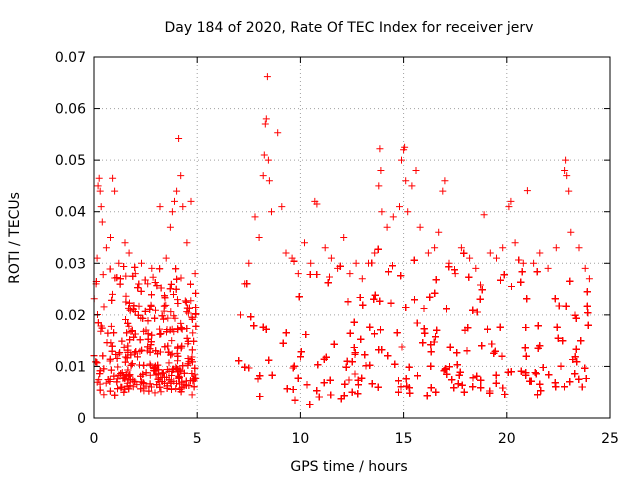 This screenshot has height=480, width=640. I want to click on x-tick-label: 5, so click(197, 439).